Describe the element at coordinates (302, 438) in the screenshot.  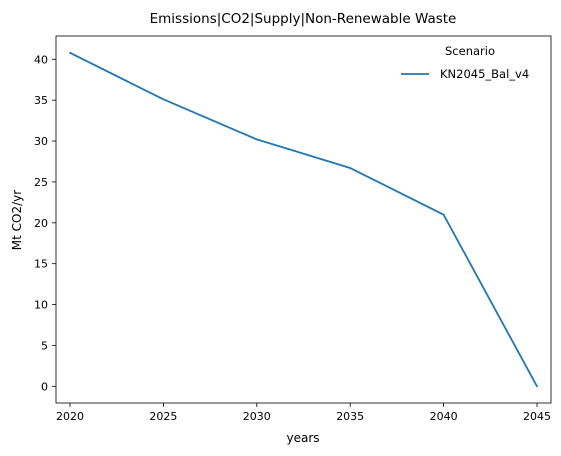
I see `x-axis-label: years` at that location.